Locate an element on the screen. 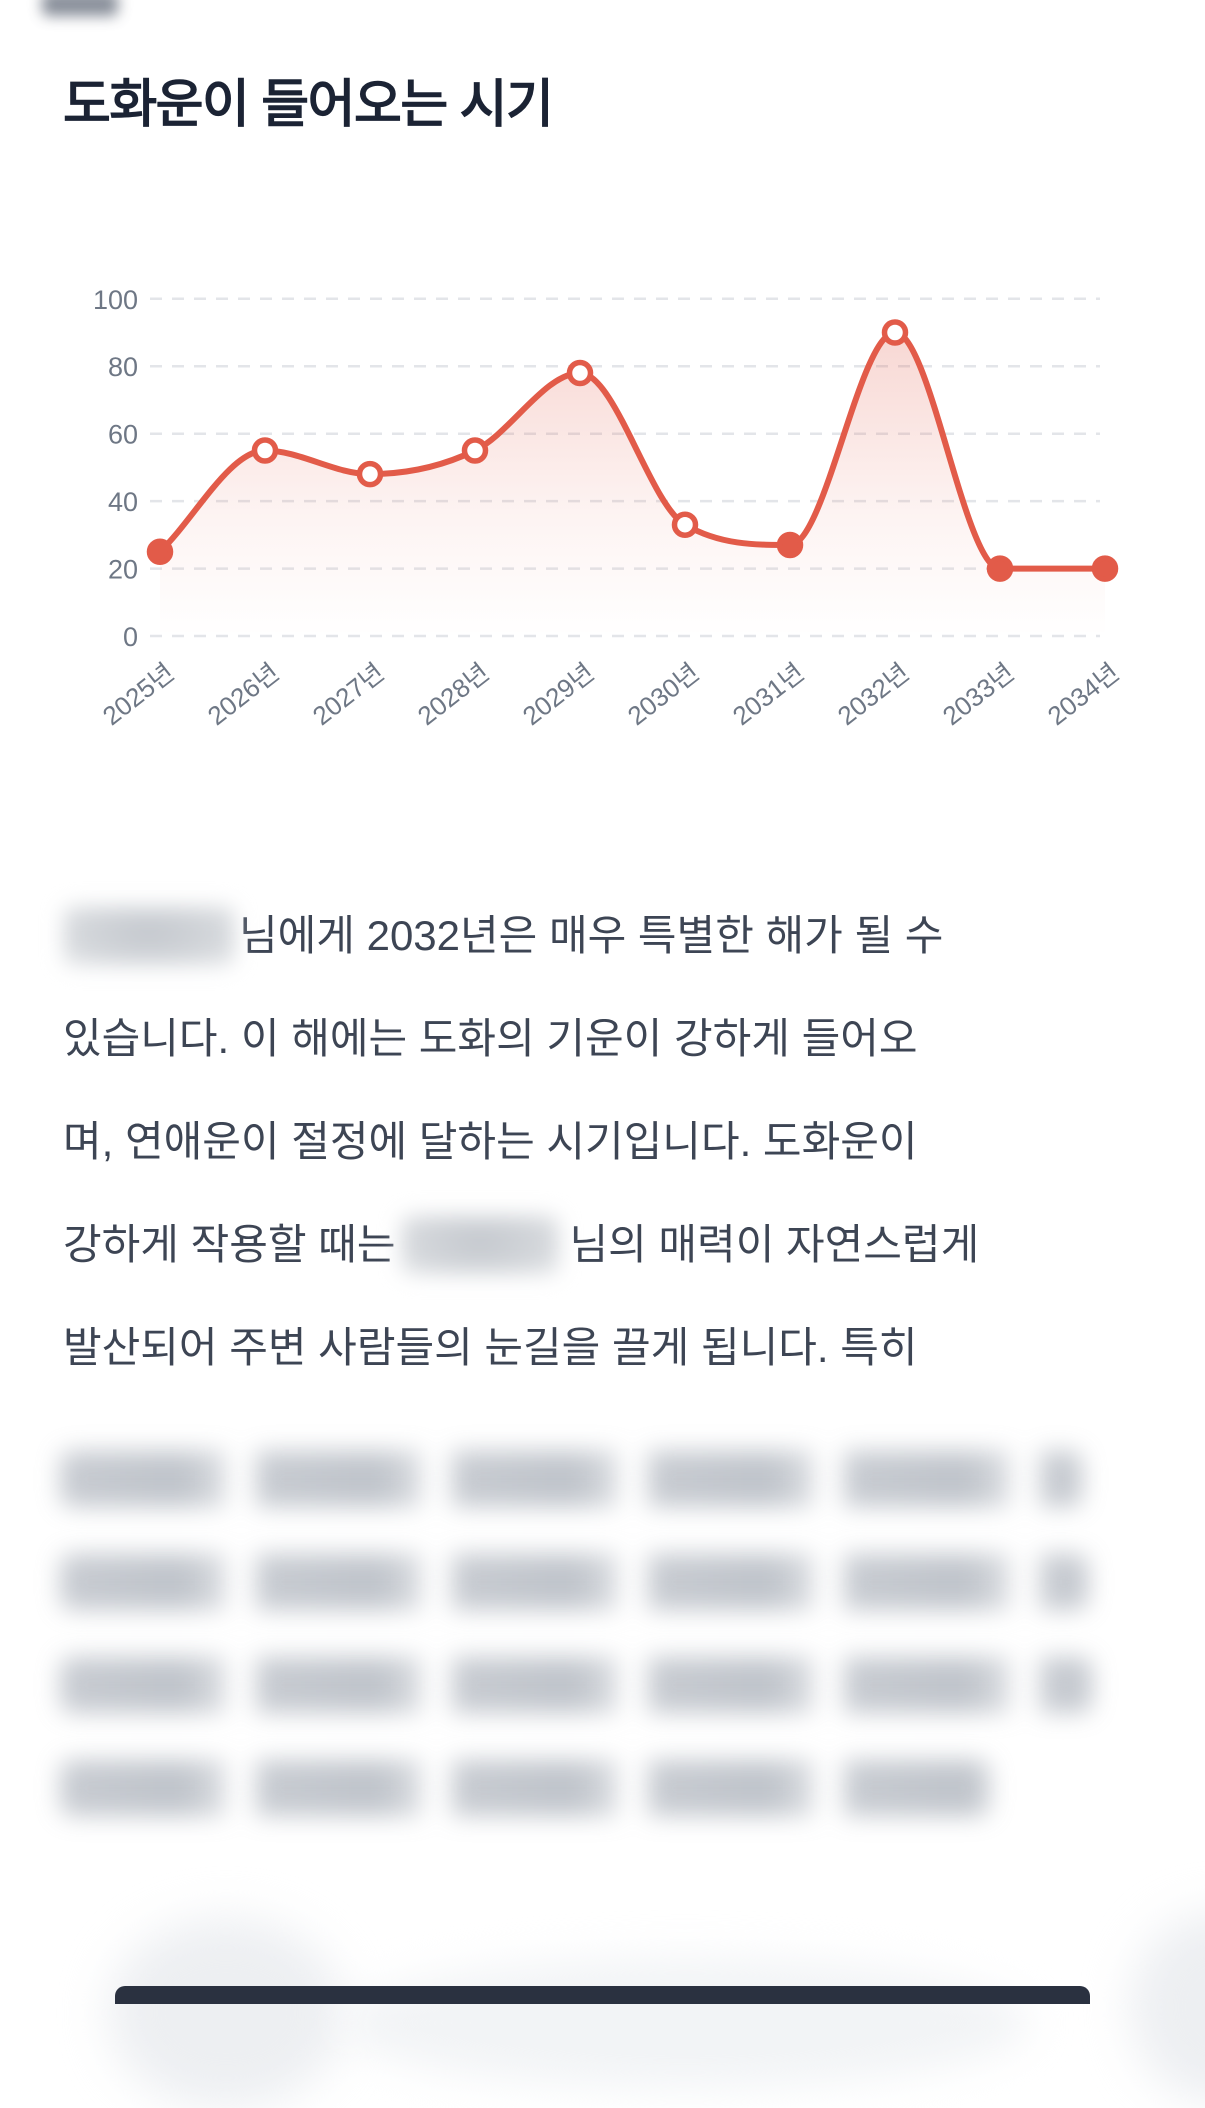 The width and height of the screenshot is (1205, 2108). data-point-2033년 is located at coordinates (1000, 568).